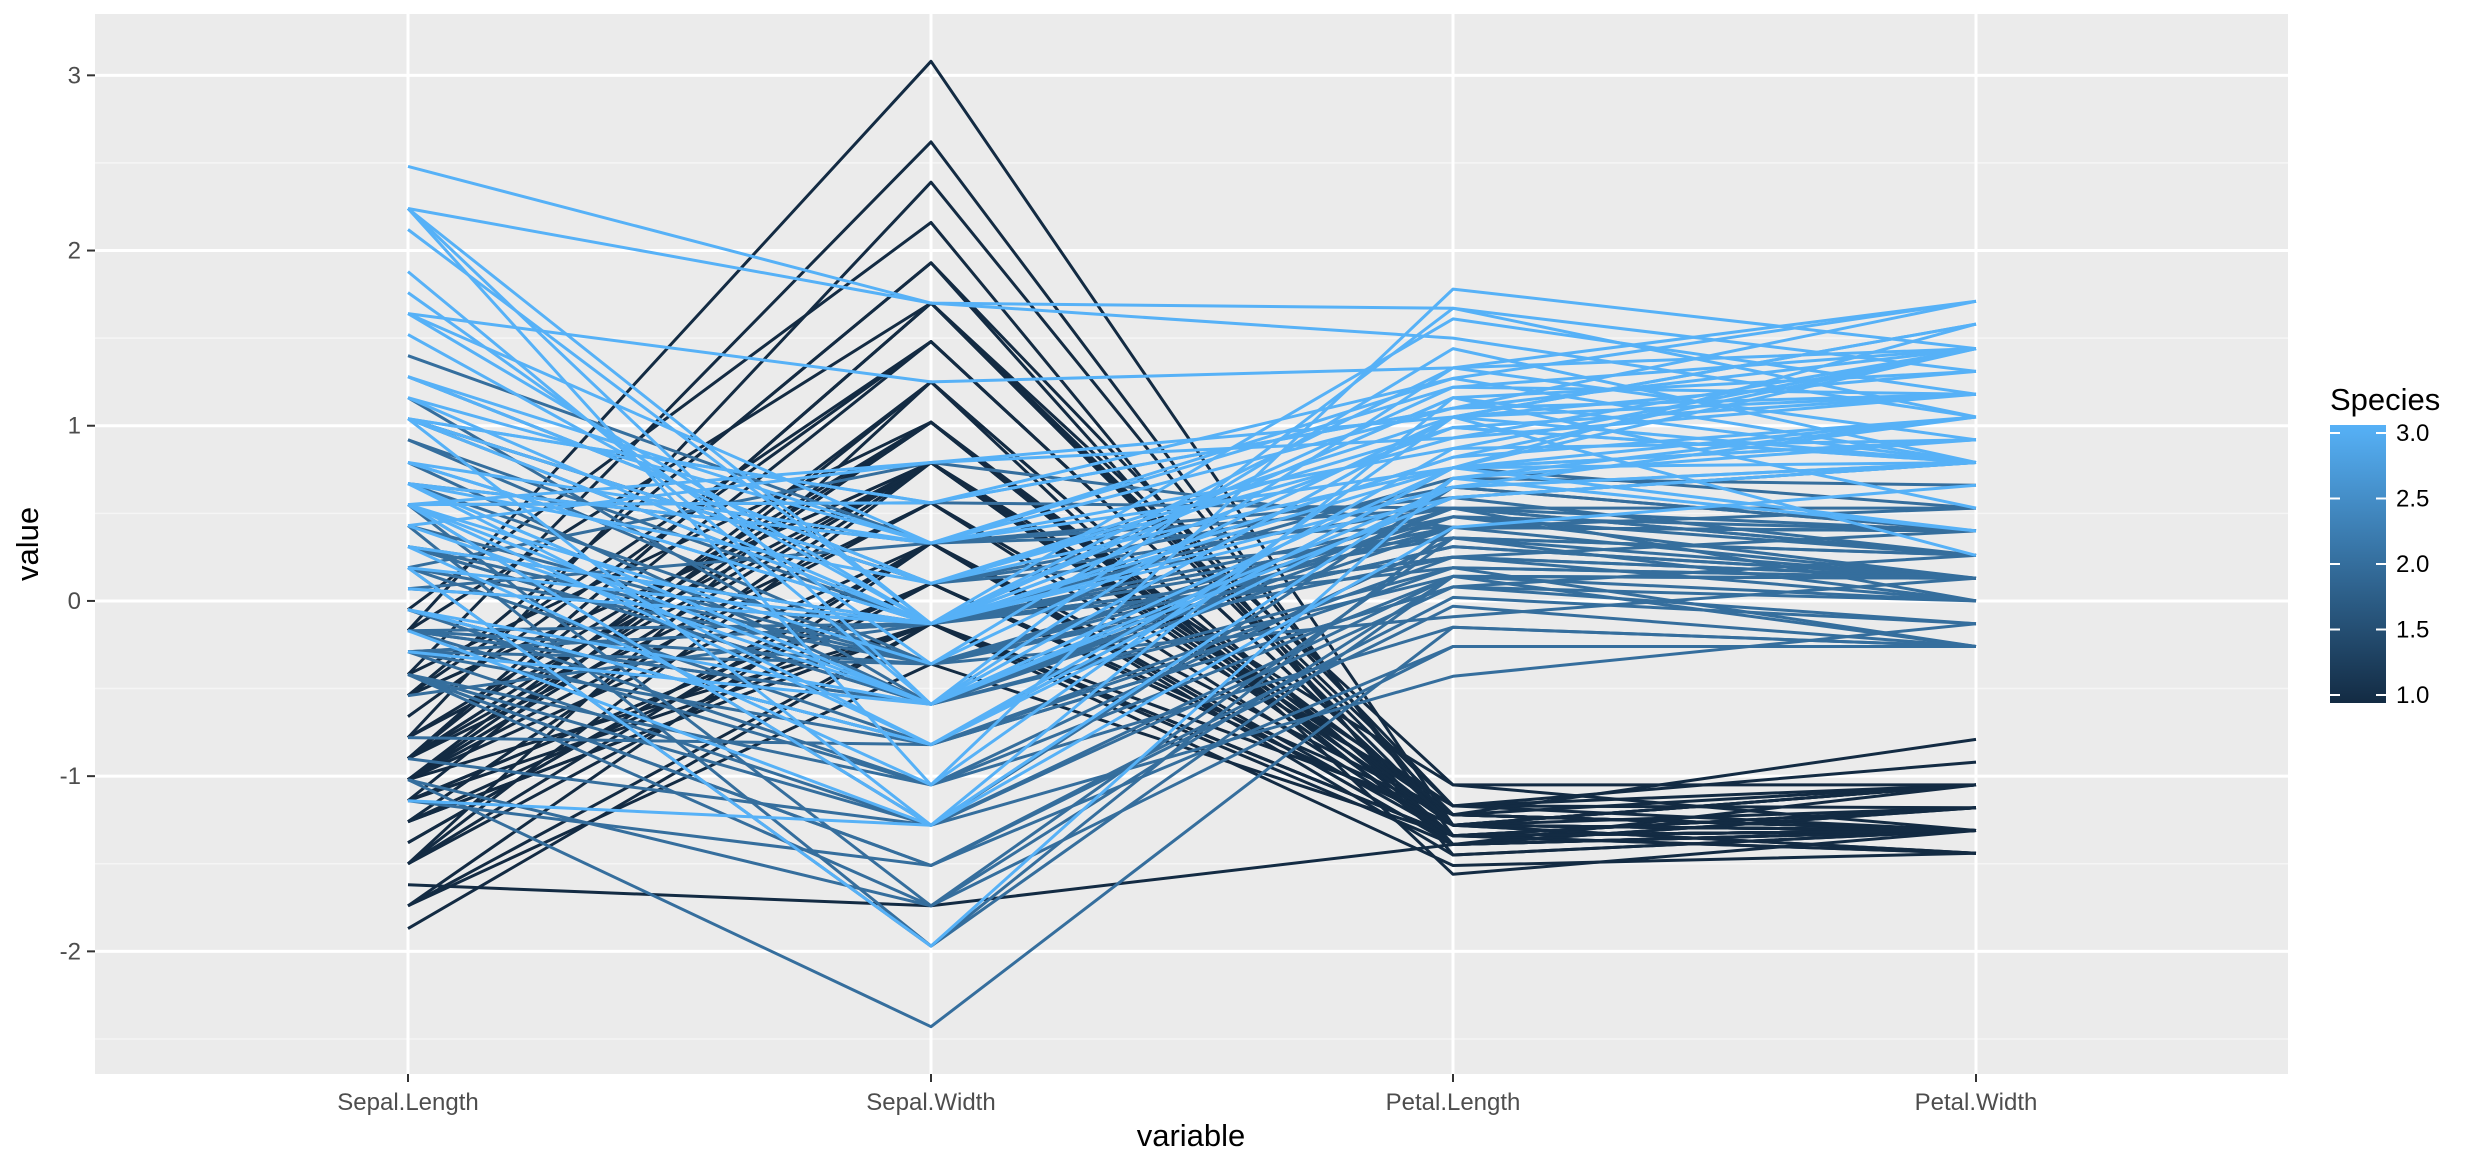  I want to click on x-tick-label: Sepal.Width, so click(930, 1102).